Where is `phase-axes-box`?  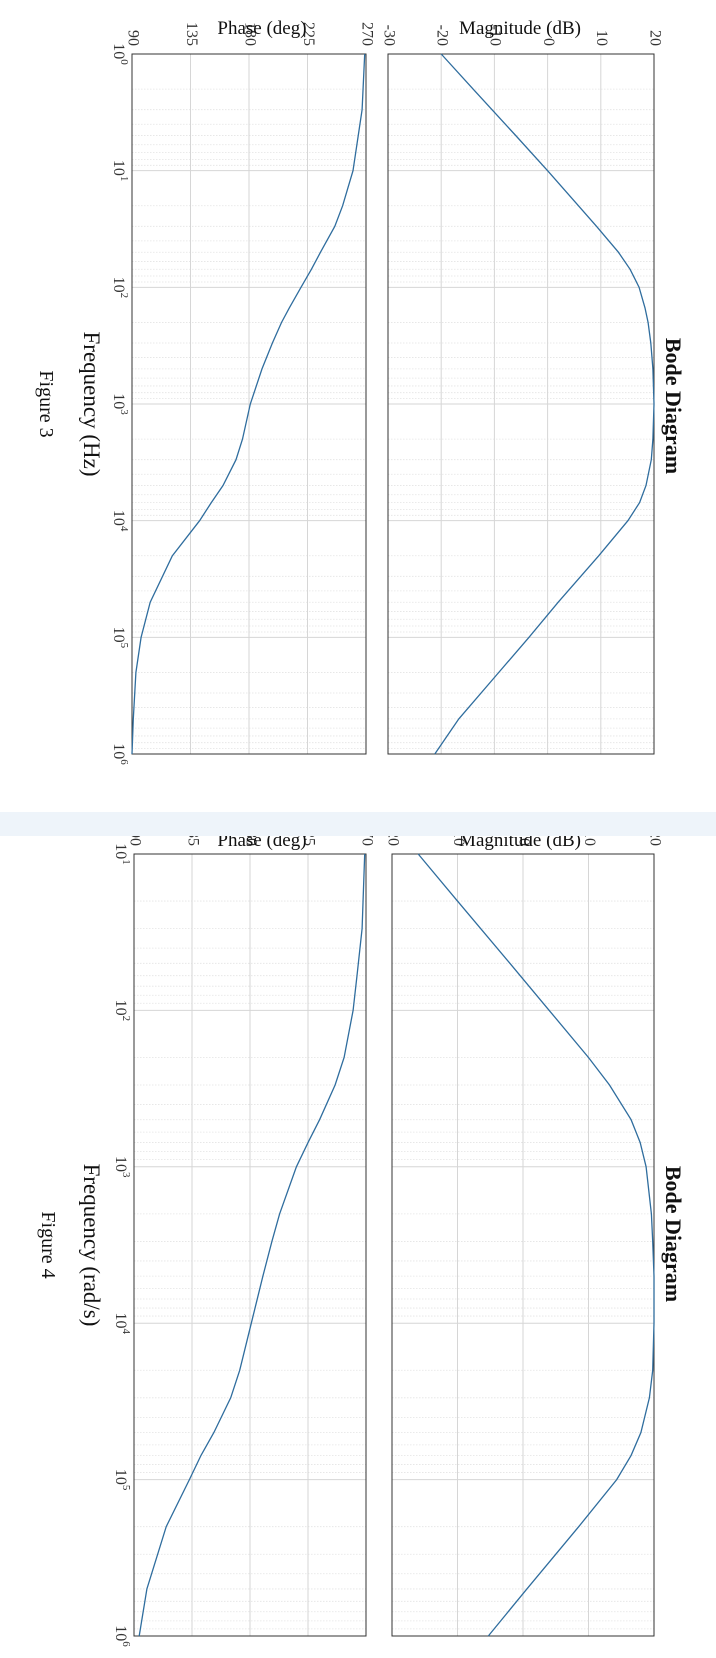 phase-axes-box is located at coordinates (249, 404).